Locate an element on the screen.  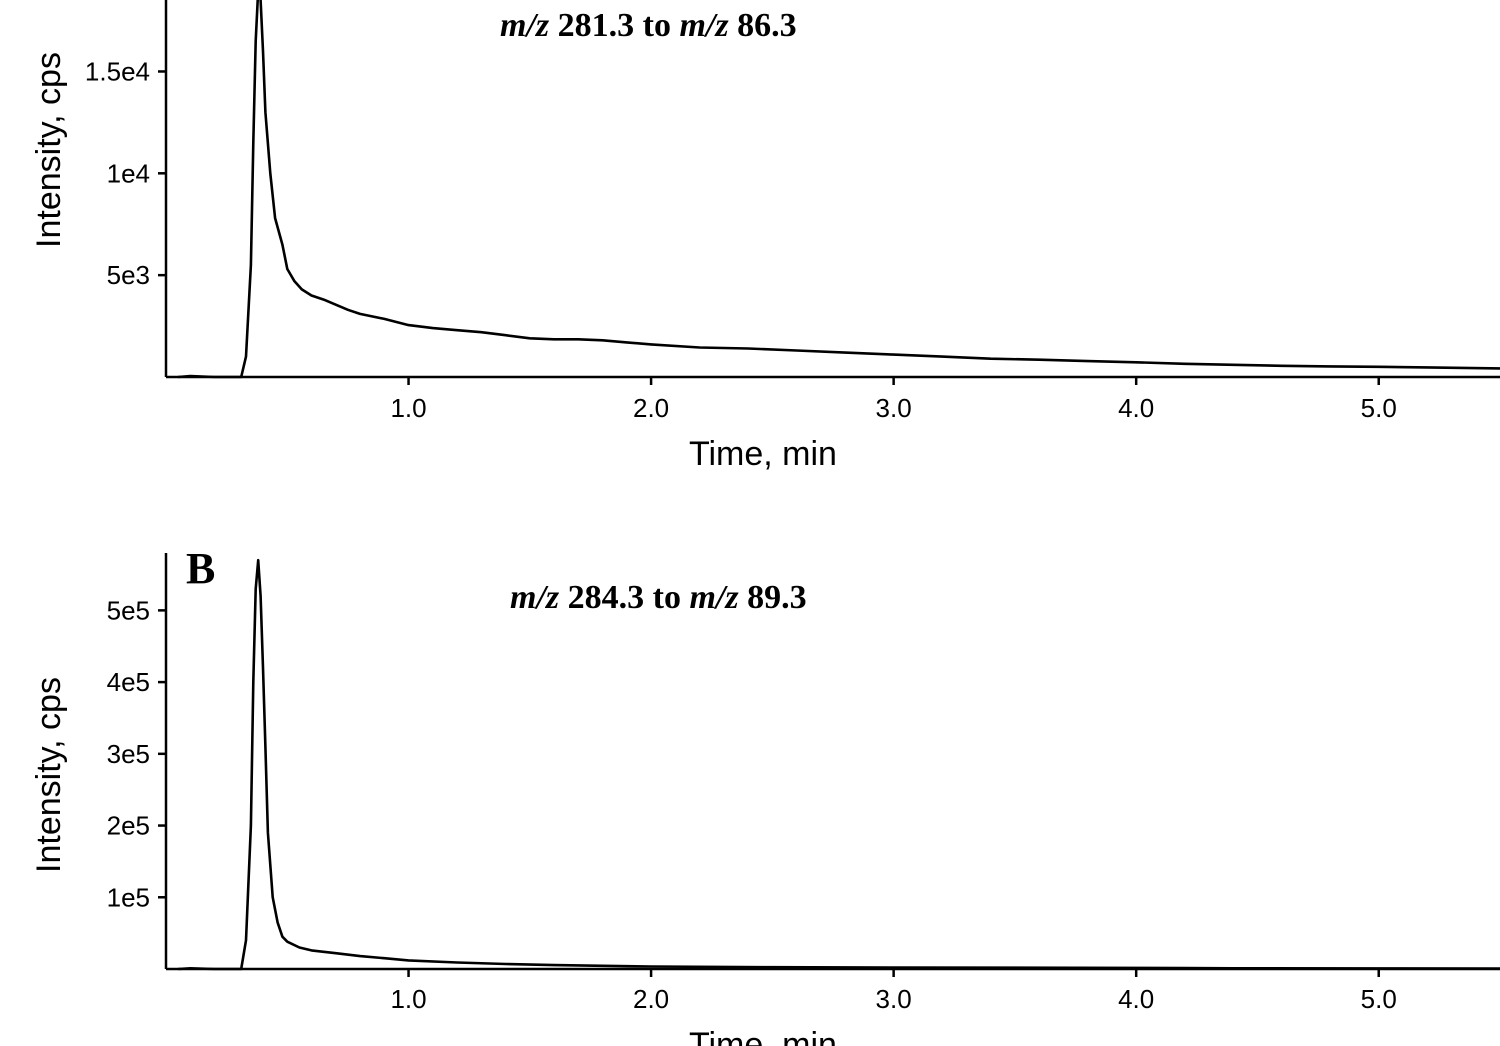
y-tick-label: 4e5 is located at coordinates (128, 682).